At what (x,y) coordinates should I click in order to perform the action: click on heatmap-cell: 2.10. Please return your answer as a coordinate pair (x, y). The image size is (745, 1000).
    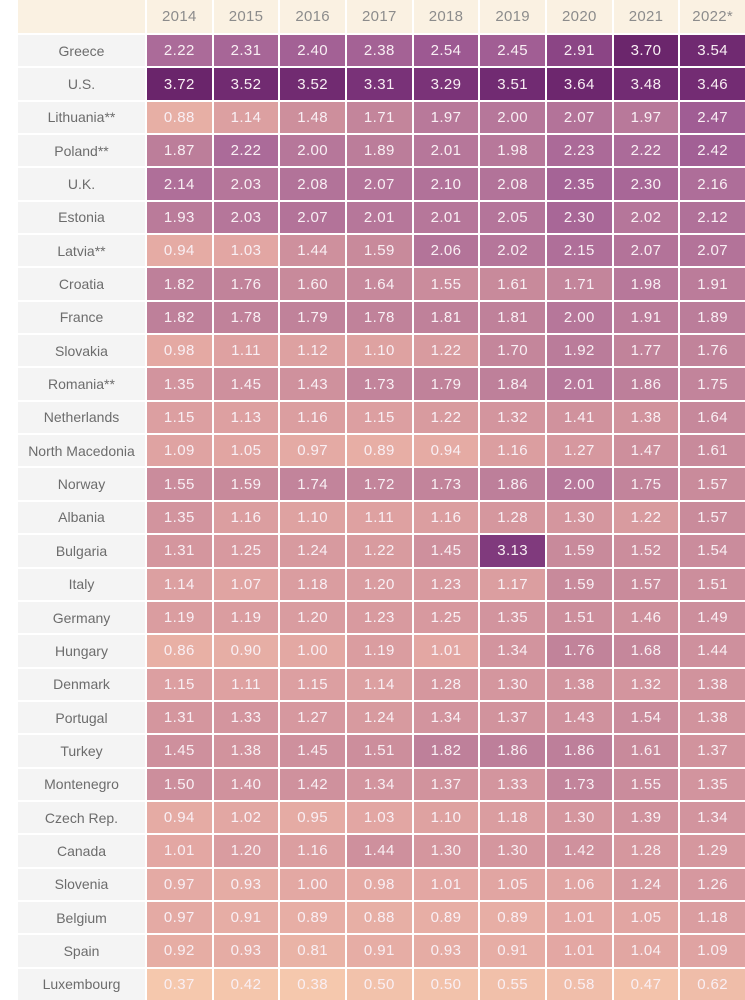
    Looking at the image, I should click on (446, 184).